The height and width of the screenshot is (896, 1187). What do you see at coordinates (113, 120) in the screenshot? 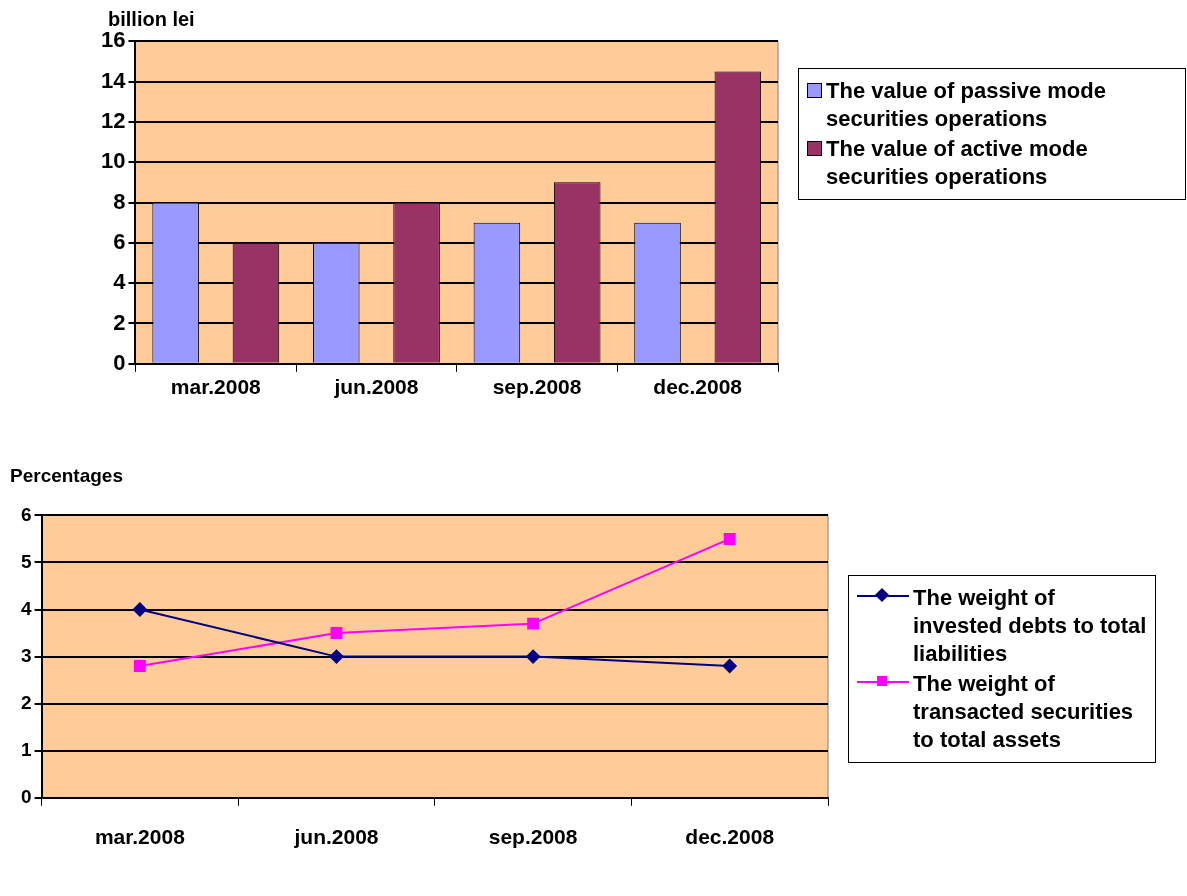
I see `y-tick-label: 12` at bounding box center [113, 120].